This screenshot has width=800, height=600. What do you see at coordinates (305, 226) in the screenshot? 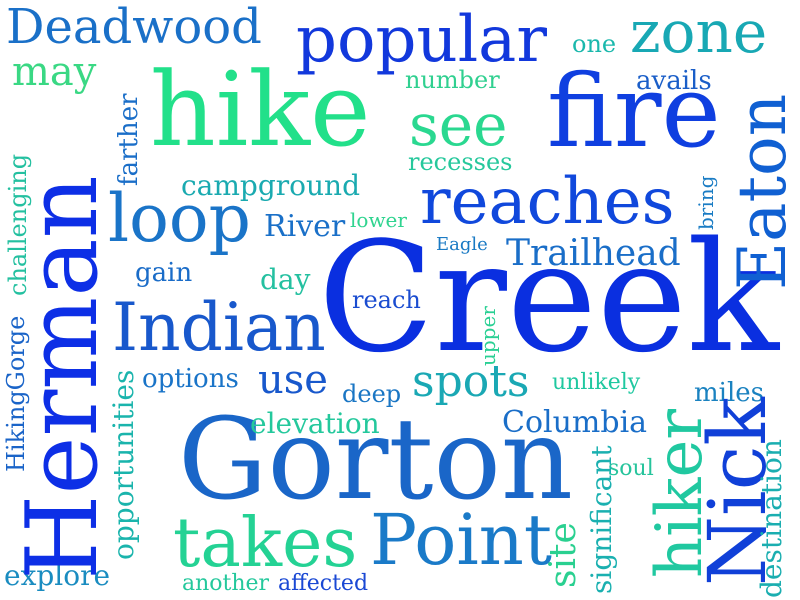
I see `word-river: River` at bounding box center [305, 226].